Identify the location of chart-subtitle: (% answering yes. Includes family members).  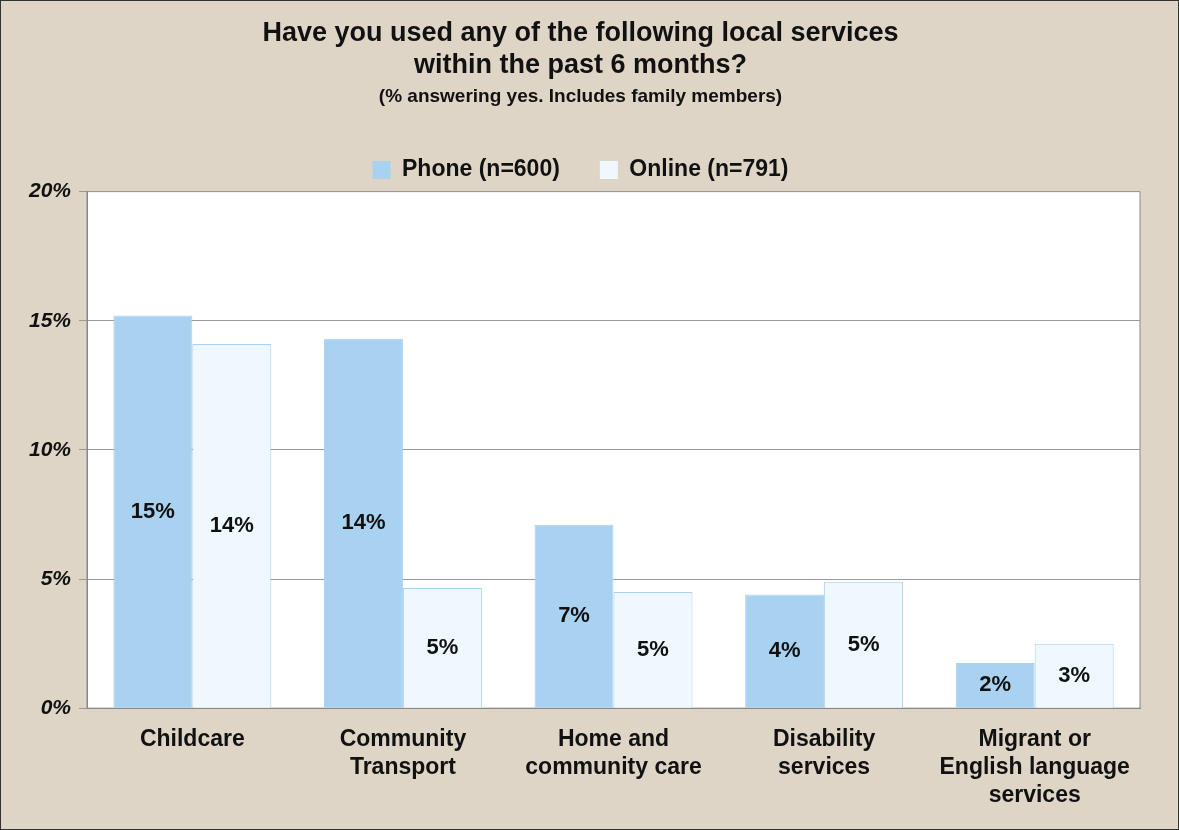
(580, 96).